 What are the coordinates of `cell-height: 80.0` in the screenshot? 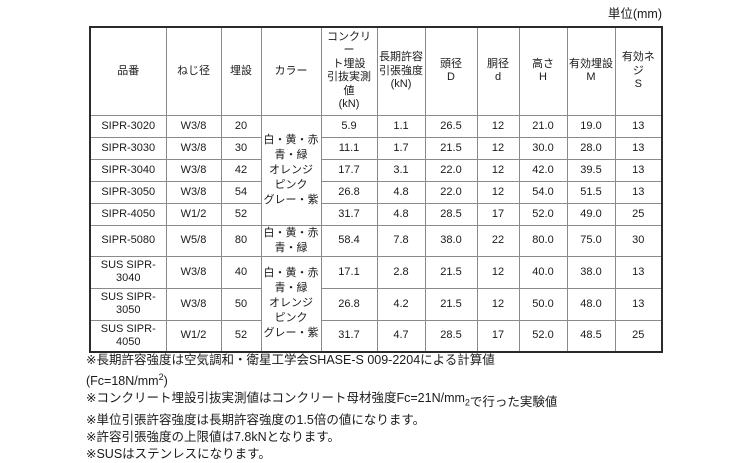 It's located at (543, 240).